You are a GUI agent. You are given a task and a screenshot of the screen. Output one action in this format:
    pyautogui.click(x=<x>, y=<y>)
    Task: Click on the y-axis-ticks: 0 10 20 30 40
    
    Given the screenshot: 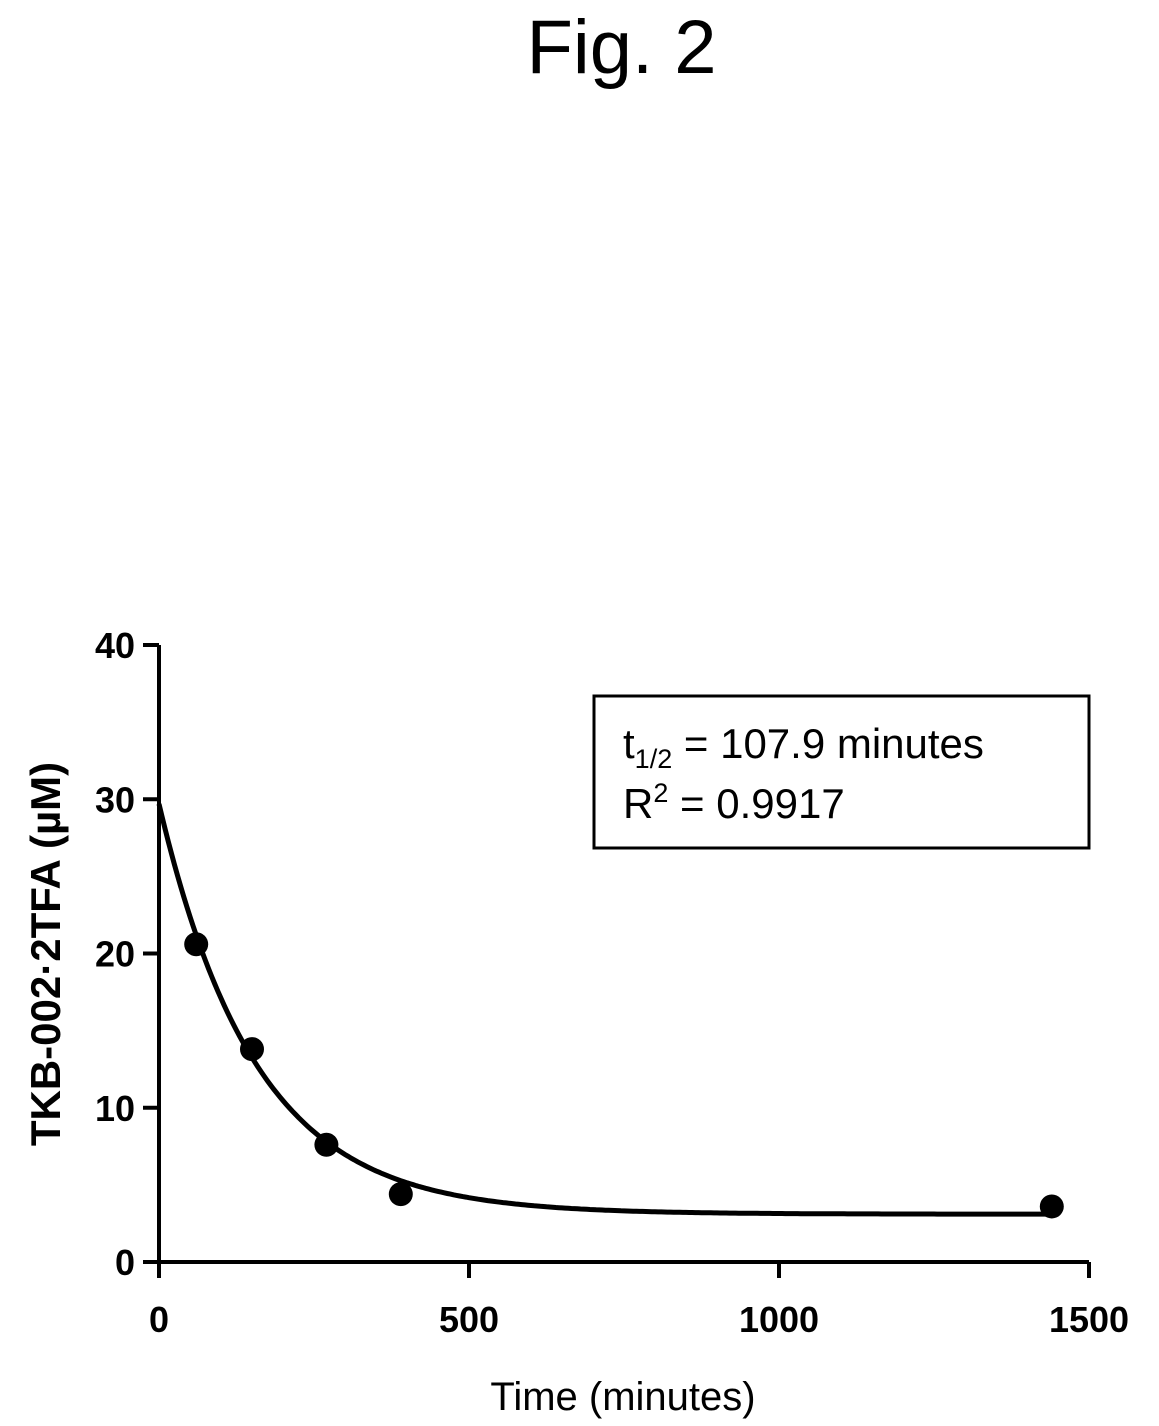 What is the action you would take?
    pyautogui.click(x=127, y=954)
    